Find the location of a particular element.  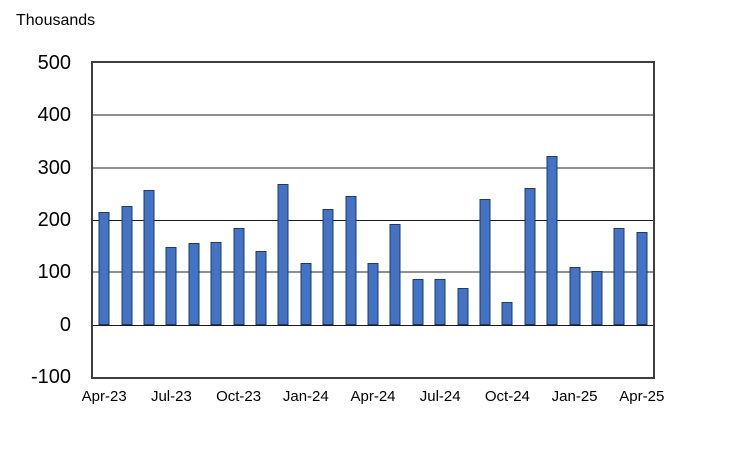

y-tick-label-200: 200 is located at coordinates (54, 220).